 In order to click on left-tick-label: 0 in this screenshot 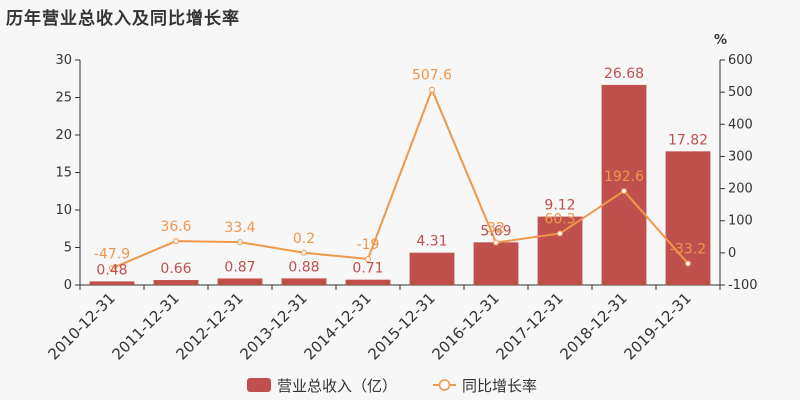, I will do `click(68, 285)`.